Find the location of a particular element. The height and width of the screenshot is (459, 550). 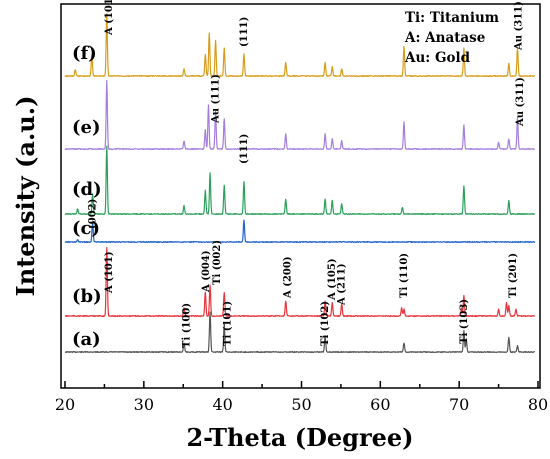

series-f: (f) is located at coordinates (300, 45).